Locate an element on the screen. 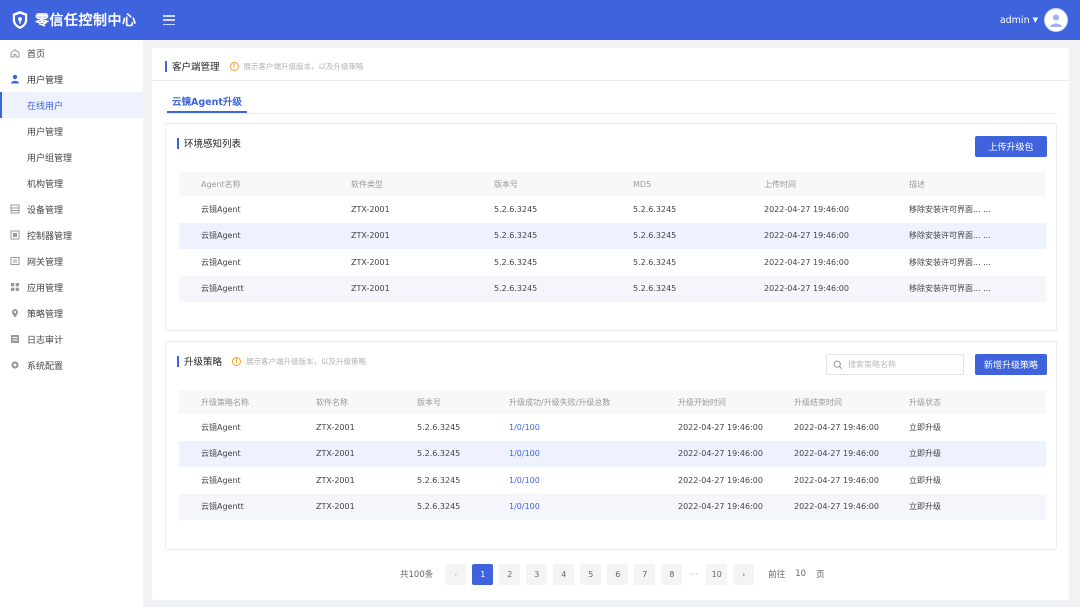  sidebar-item-user-groups: 用户组管理 is located at coordinates (71, 157).